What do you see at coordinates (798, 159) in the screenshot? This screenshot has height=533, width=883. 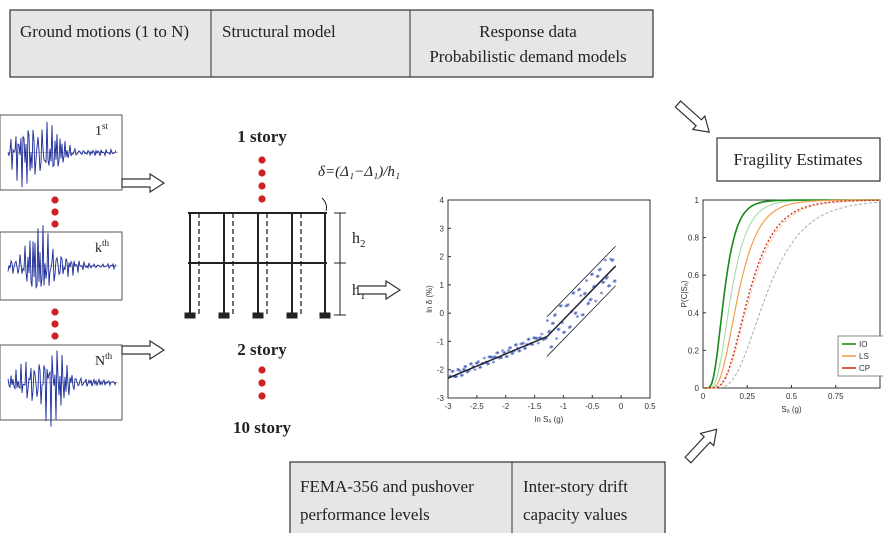 I see `fragility-box` at bounding box center [798, 159].